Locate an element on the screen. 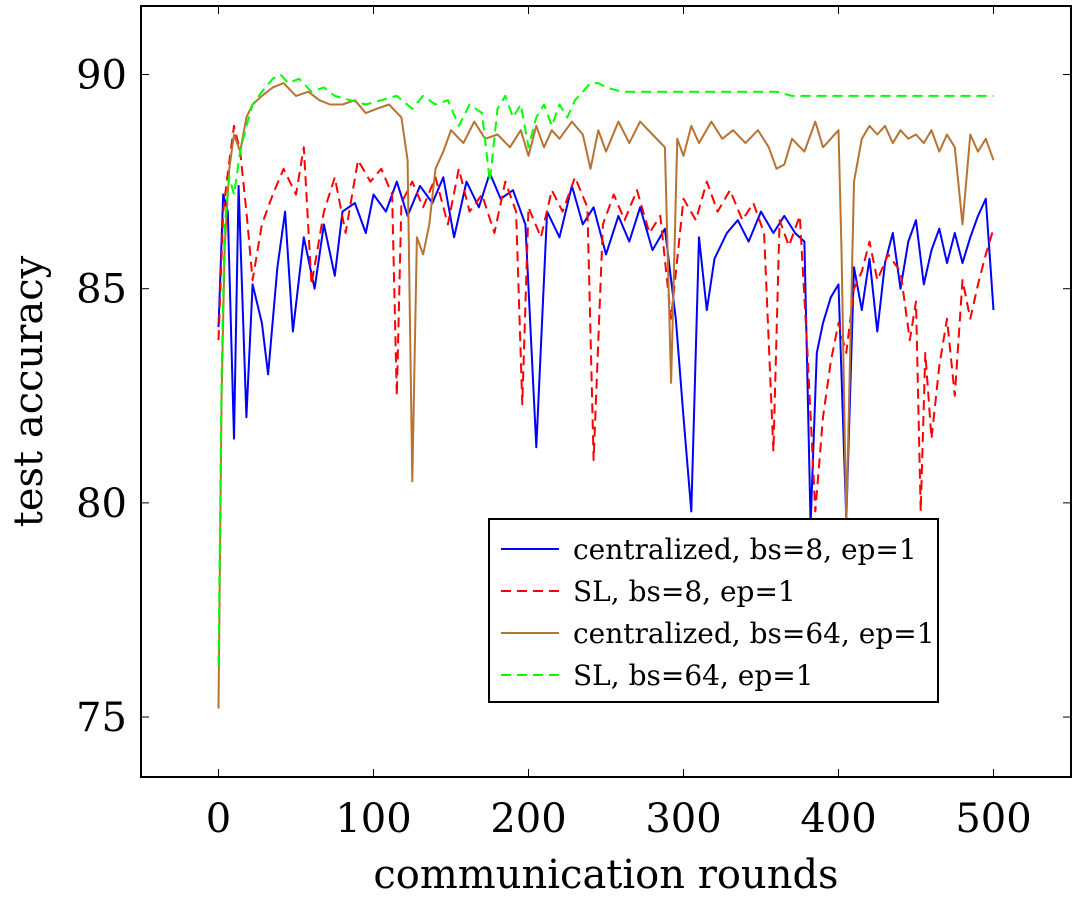  x-tick-label: 300 is located at coordinates (683, 819).